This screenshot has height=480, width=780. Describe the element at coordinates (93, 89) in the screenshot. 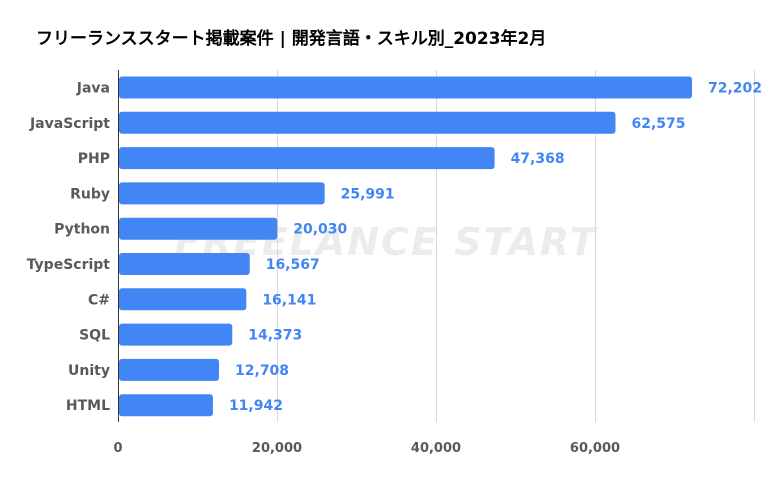

I see `category-label: Java` at that location.